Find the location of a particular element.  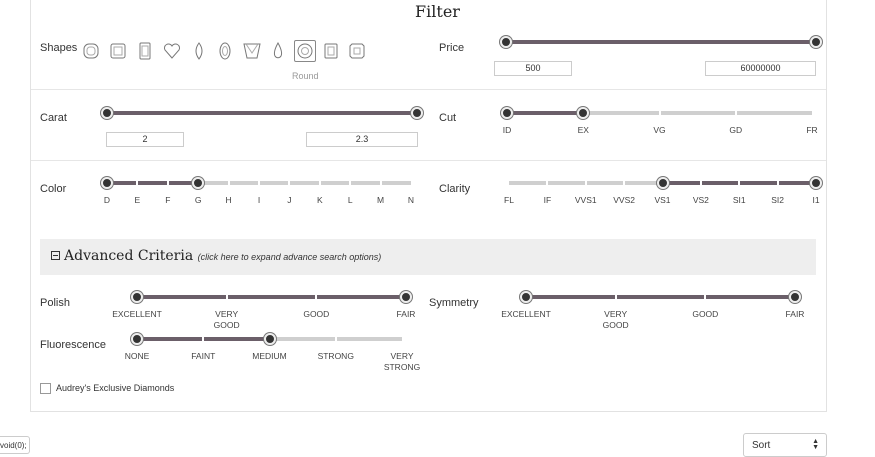

round-icon is located at coordinates (305, 51).